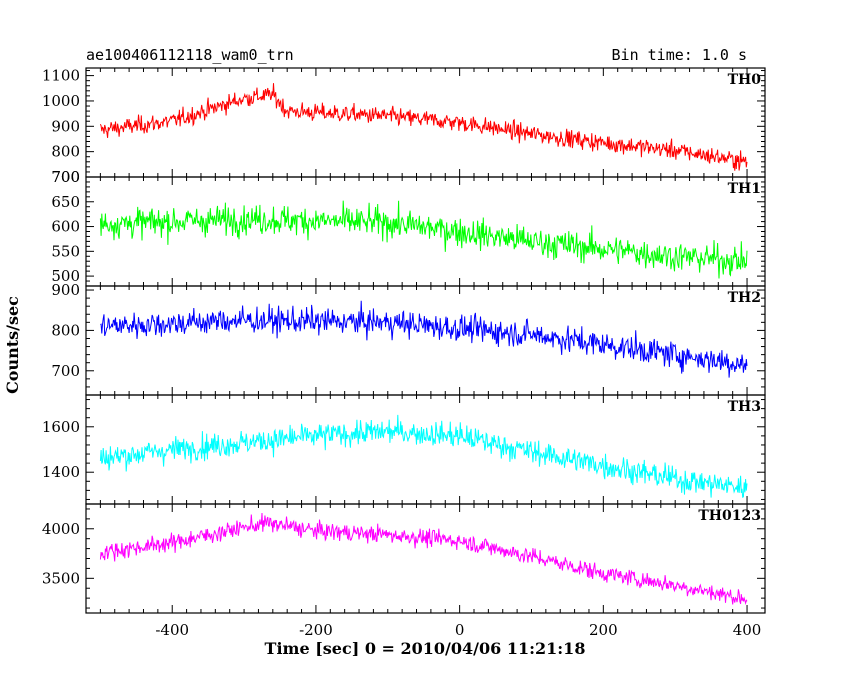  Describe the element at coordinates (423, 456) in the screenshot. I see `series-th3-line` at that location.